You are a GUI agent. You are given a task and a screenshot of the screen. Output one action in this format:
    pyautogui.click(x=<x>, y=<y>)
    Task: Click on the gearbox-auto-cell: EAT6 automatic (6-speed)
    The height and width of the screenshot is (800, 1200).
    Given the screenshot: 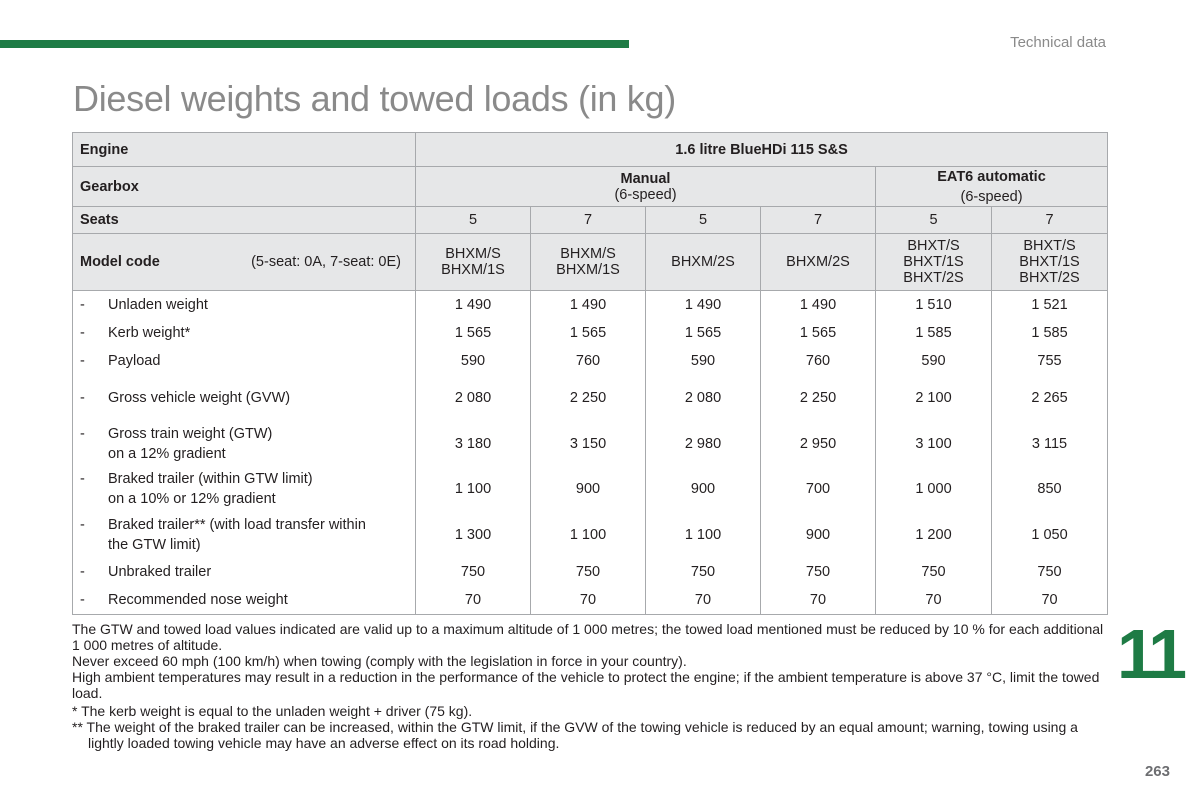 What is the action you would take?
    pyautogui.click(x=991, y=186)
    